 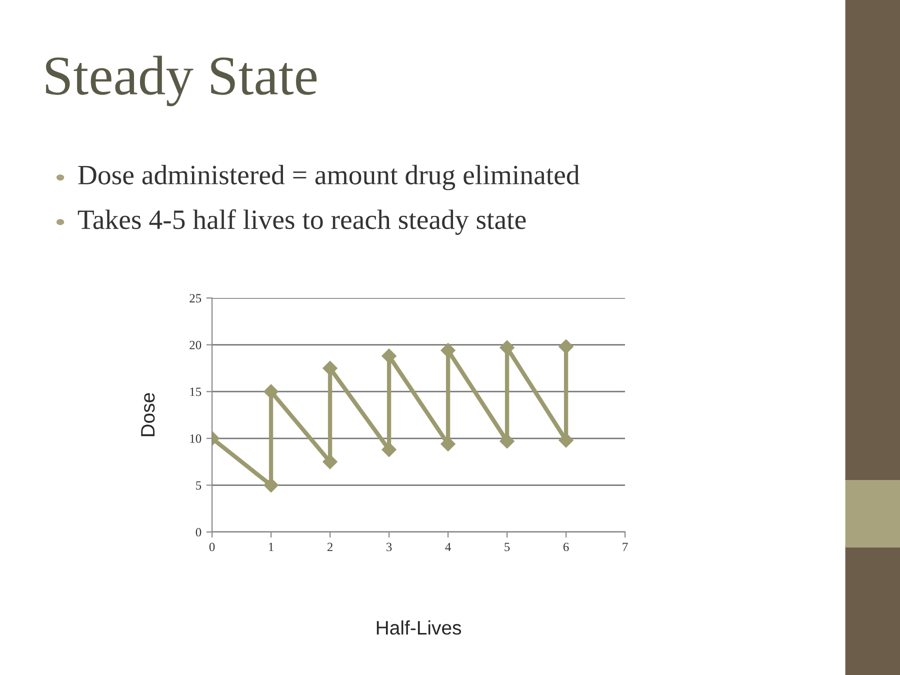 What do you see at coordinates (329, 547) in the screenshot?
I see `x-tick-label: 2` at bounding box center [329, 547].